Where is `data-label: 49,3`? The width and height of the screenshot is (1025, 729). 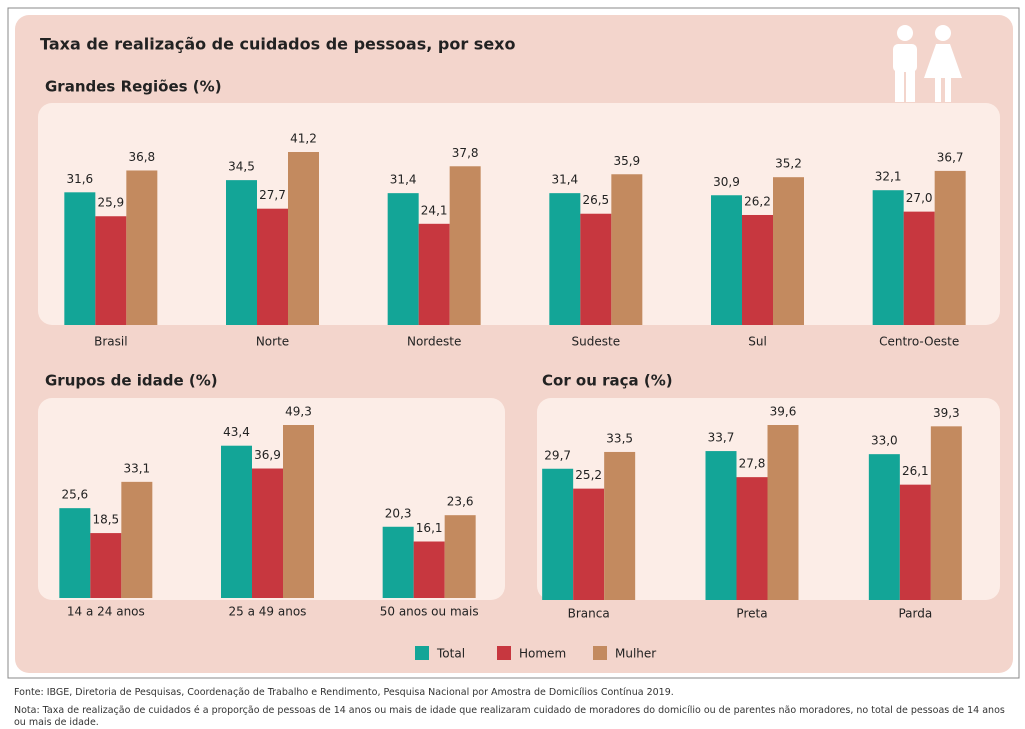 data-label: 49,3 is located at coordinates (298, 412).